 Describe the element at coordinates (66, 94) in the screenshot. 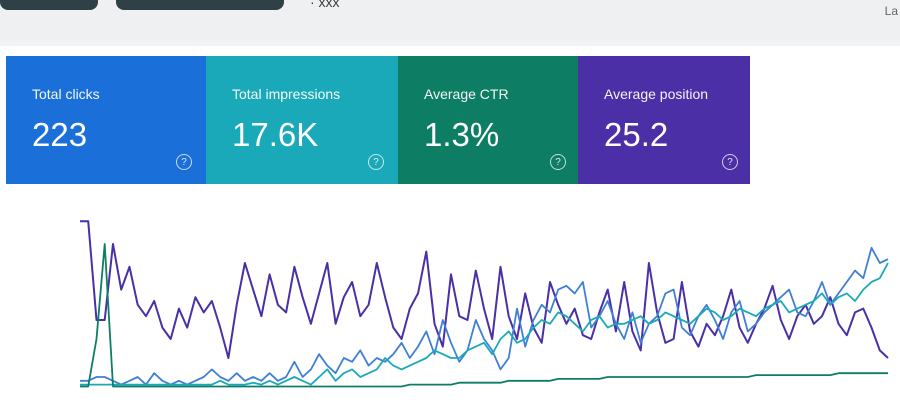

I see `metric-label: Total clicks` at that location.